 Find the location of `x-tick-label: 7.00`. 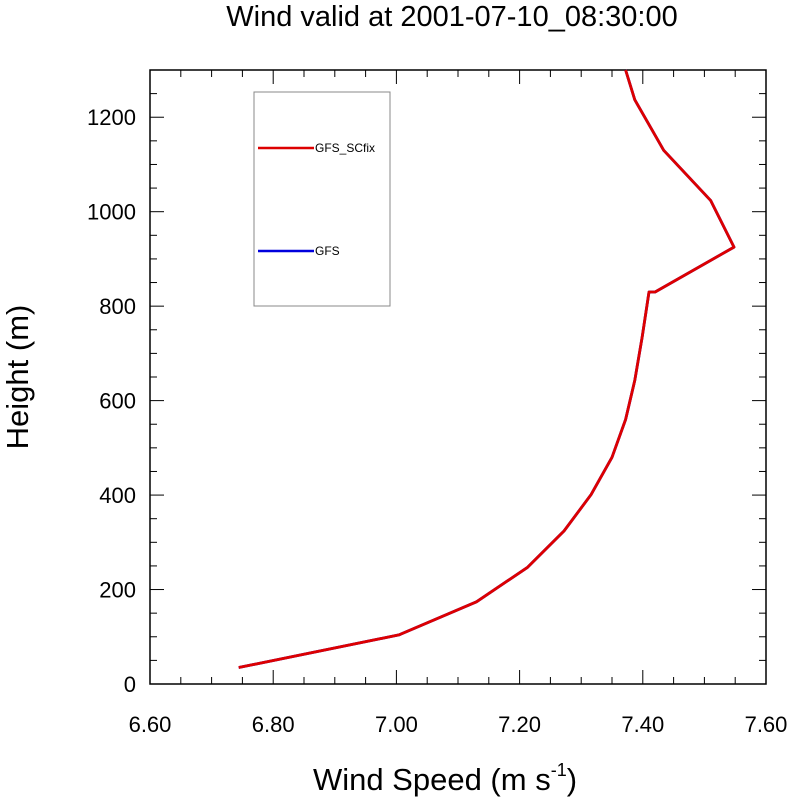

x-tick-label: 7.00 is located at coordinates (396, 724).